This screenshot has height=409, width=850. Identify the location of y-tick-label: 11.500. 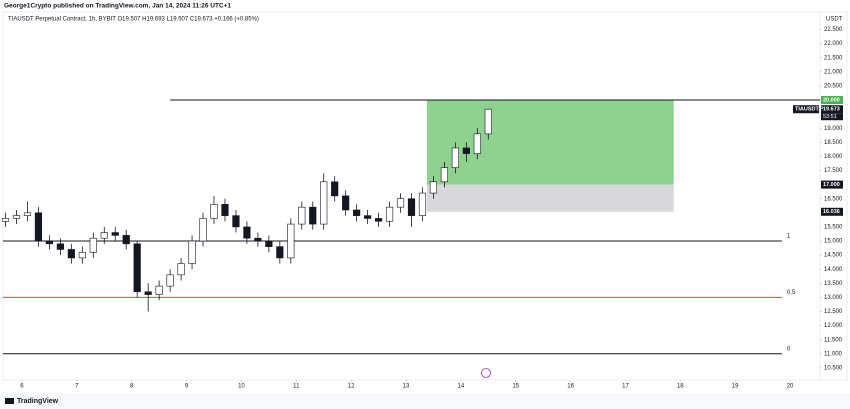
(833, 340).